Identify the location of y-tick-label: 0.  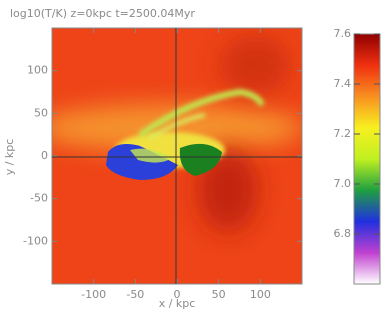
(44, 155).